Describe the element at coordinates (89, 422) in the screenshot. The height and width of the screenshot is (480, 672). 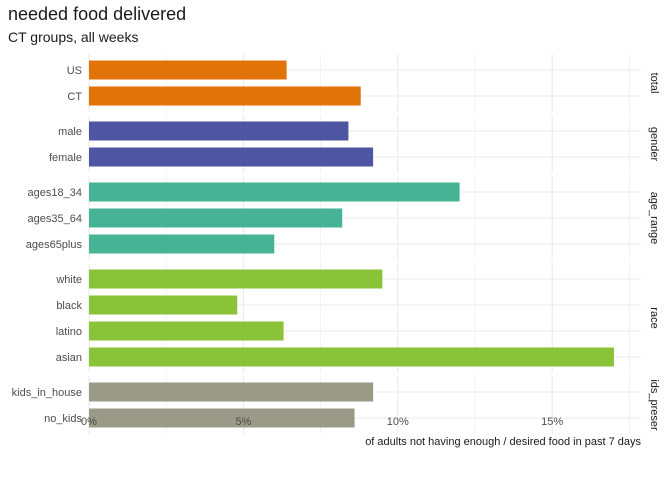
I see `x-tick-label: 0%` at that location.